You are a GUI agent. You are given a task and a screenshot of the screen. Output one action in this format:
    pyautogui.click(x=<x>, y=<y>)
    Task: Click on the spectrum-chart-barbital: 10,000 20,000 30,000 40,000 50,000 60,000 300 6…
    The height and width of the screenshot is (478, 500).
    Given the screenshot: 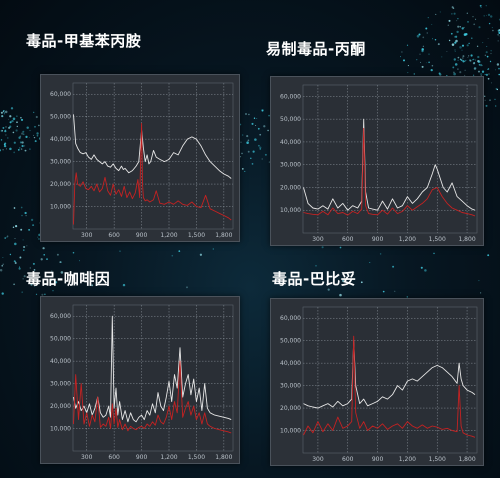 What is the action you would take?
    pyautogui.click(x=379, y=384)
    